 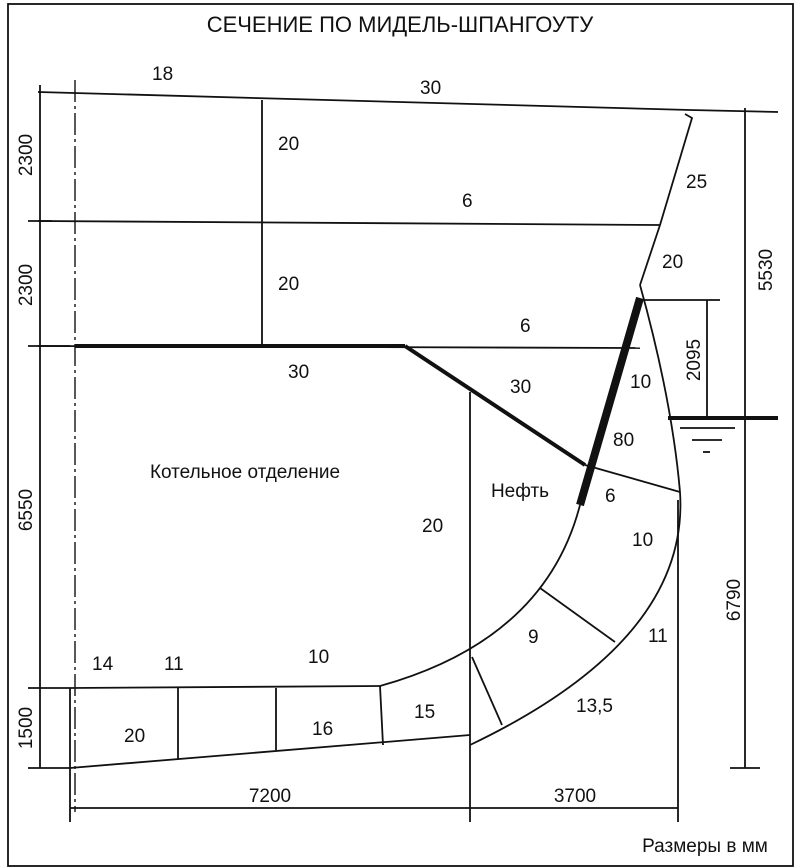 I want to click on dim-bottom-left: 7200, so click(x=270, y=796).